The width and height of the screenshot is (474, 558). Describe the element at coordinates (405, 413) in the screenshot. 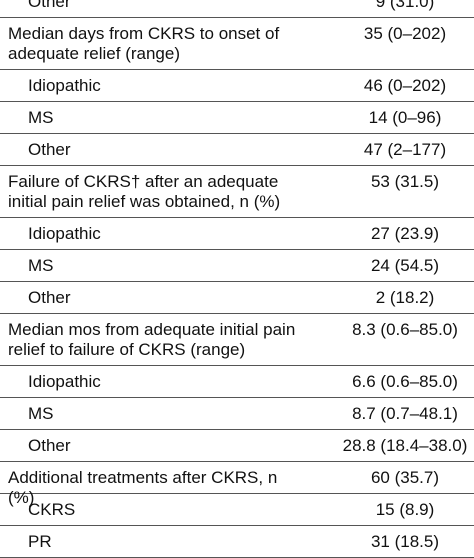

I see `row-value: 8.7 (0.7–48.1)` at that location.